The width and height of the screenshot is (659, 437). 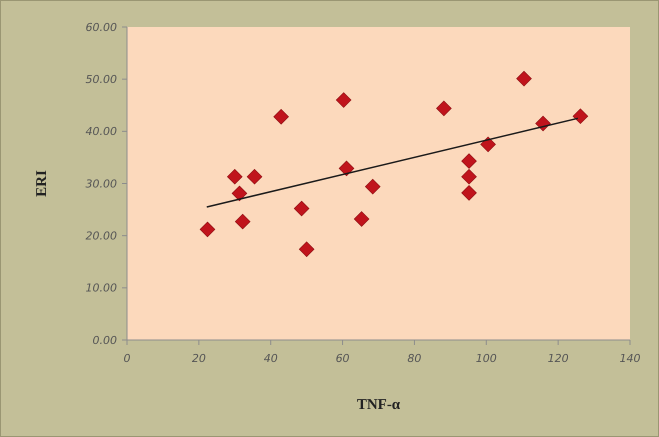 I want to click on y-tick-label: 50.00, so click(x=101, y=79).